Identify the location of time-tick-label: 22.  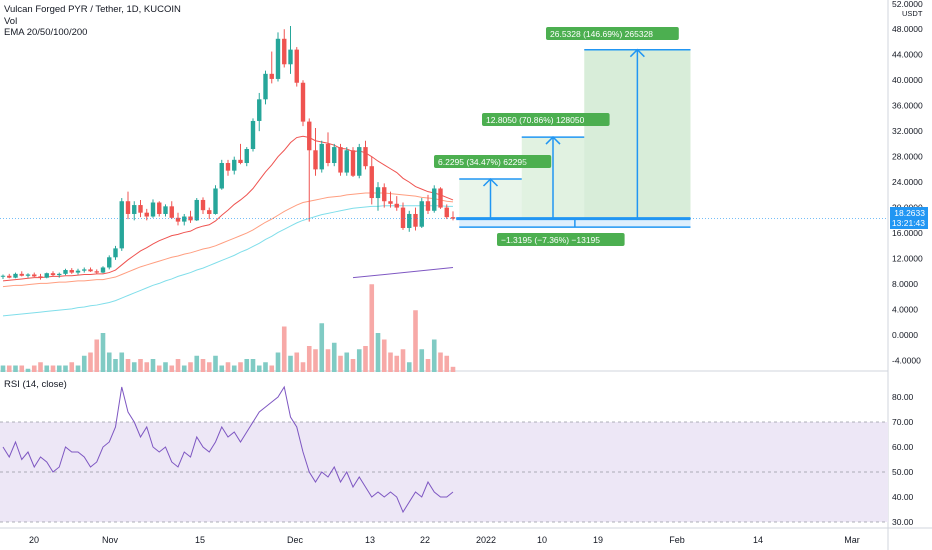
(425, 540).